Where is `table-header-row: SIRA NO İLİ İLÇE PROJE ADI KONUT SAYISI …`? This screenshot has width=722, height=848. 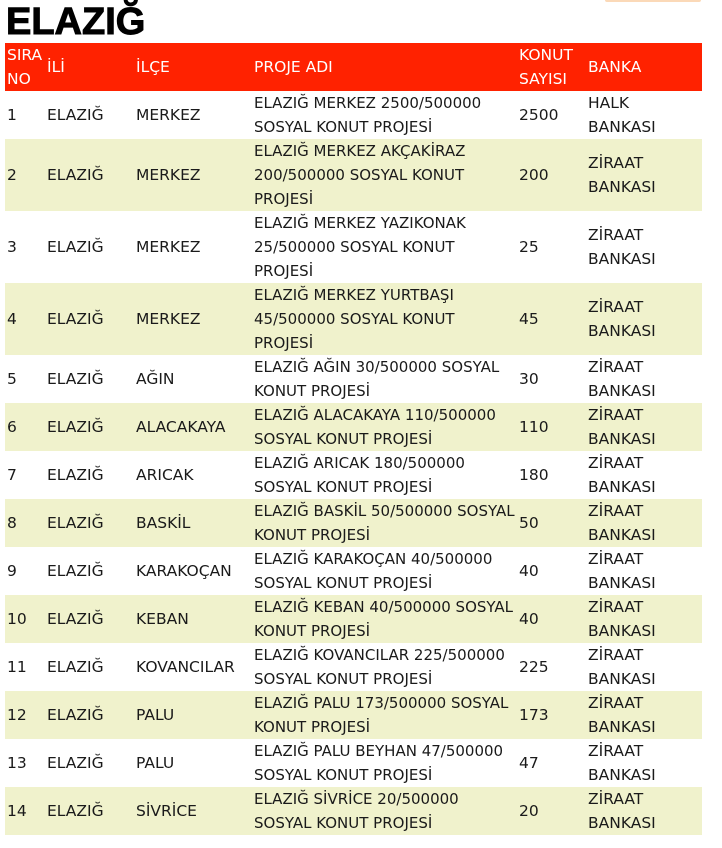
table-header-row: SIRA NO İLİ İLÇE PROJE ADI KONUT SAYISI … is located at coordinates (353, 67).